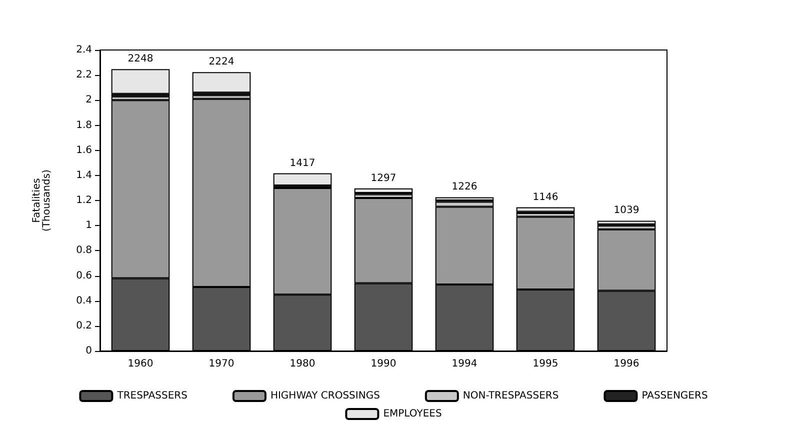 This screenshot has height=441, width=787. What do you see at coordinates (141, 364) in the screenshot?
I see `x-tick-label: 1960` at bounding box center [141, 364].